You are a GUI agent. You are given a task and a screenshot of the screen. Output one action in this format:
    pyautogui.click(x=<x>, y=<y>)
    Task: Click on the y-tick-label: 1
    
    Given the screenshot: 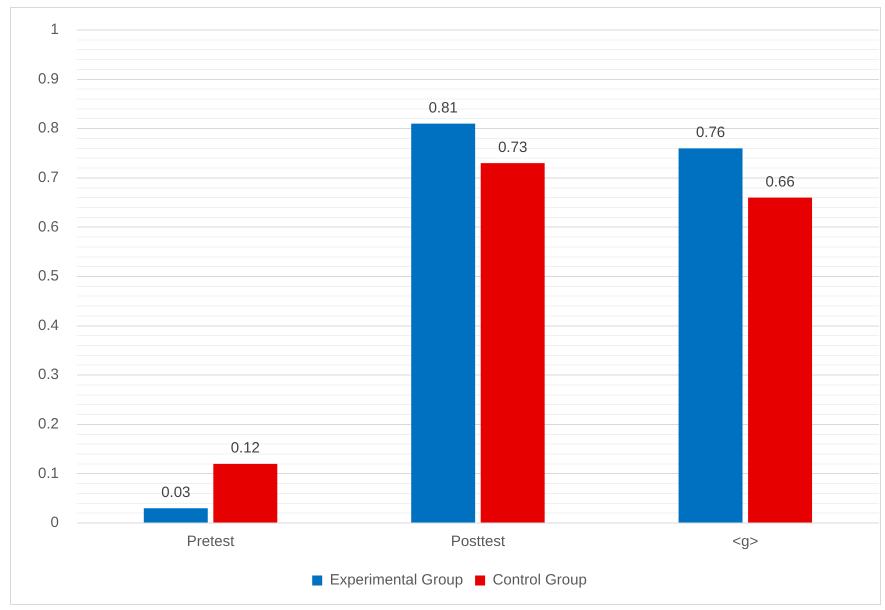 What is the action you would take?
    pyautogui.click(x=54, y=29)
    